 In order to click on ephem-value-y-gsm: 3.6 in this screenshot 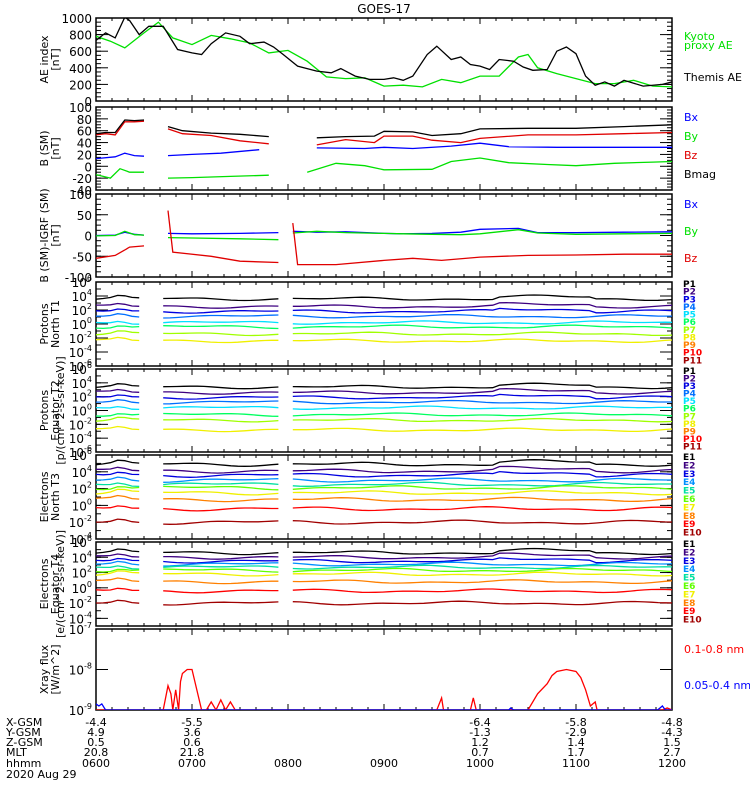, I will do `click(192, 732)`.